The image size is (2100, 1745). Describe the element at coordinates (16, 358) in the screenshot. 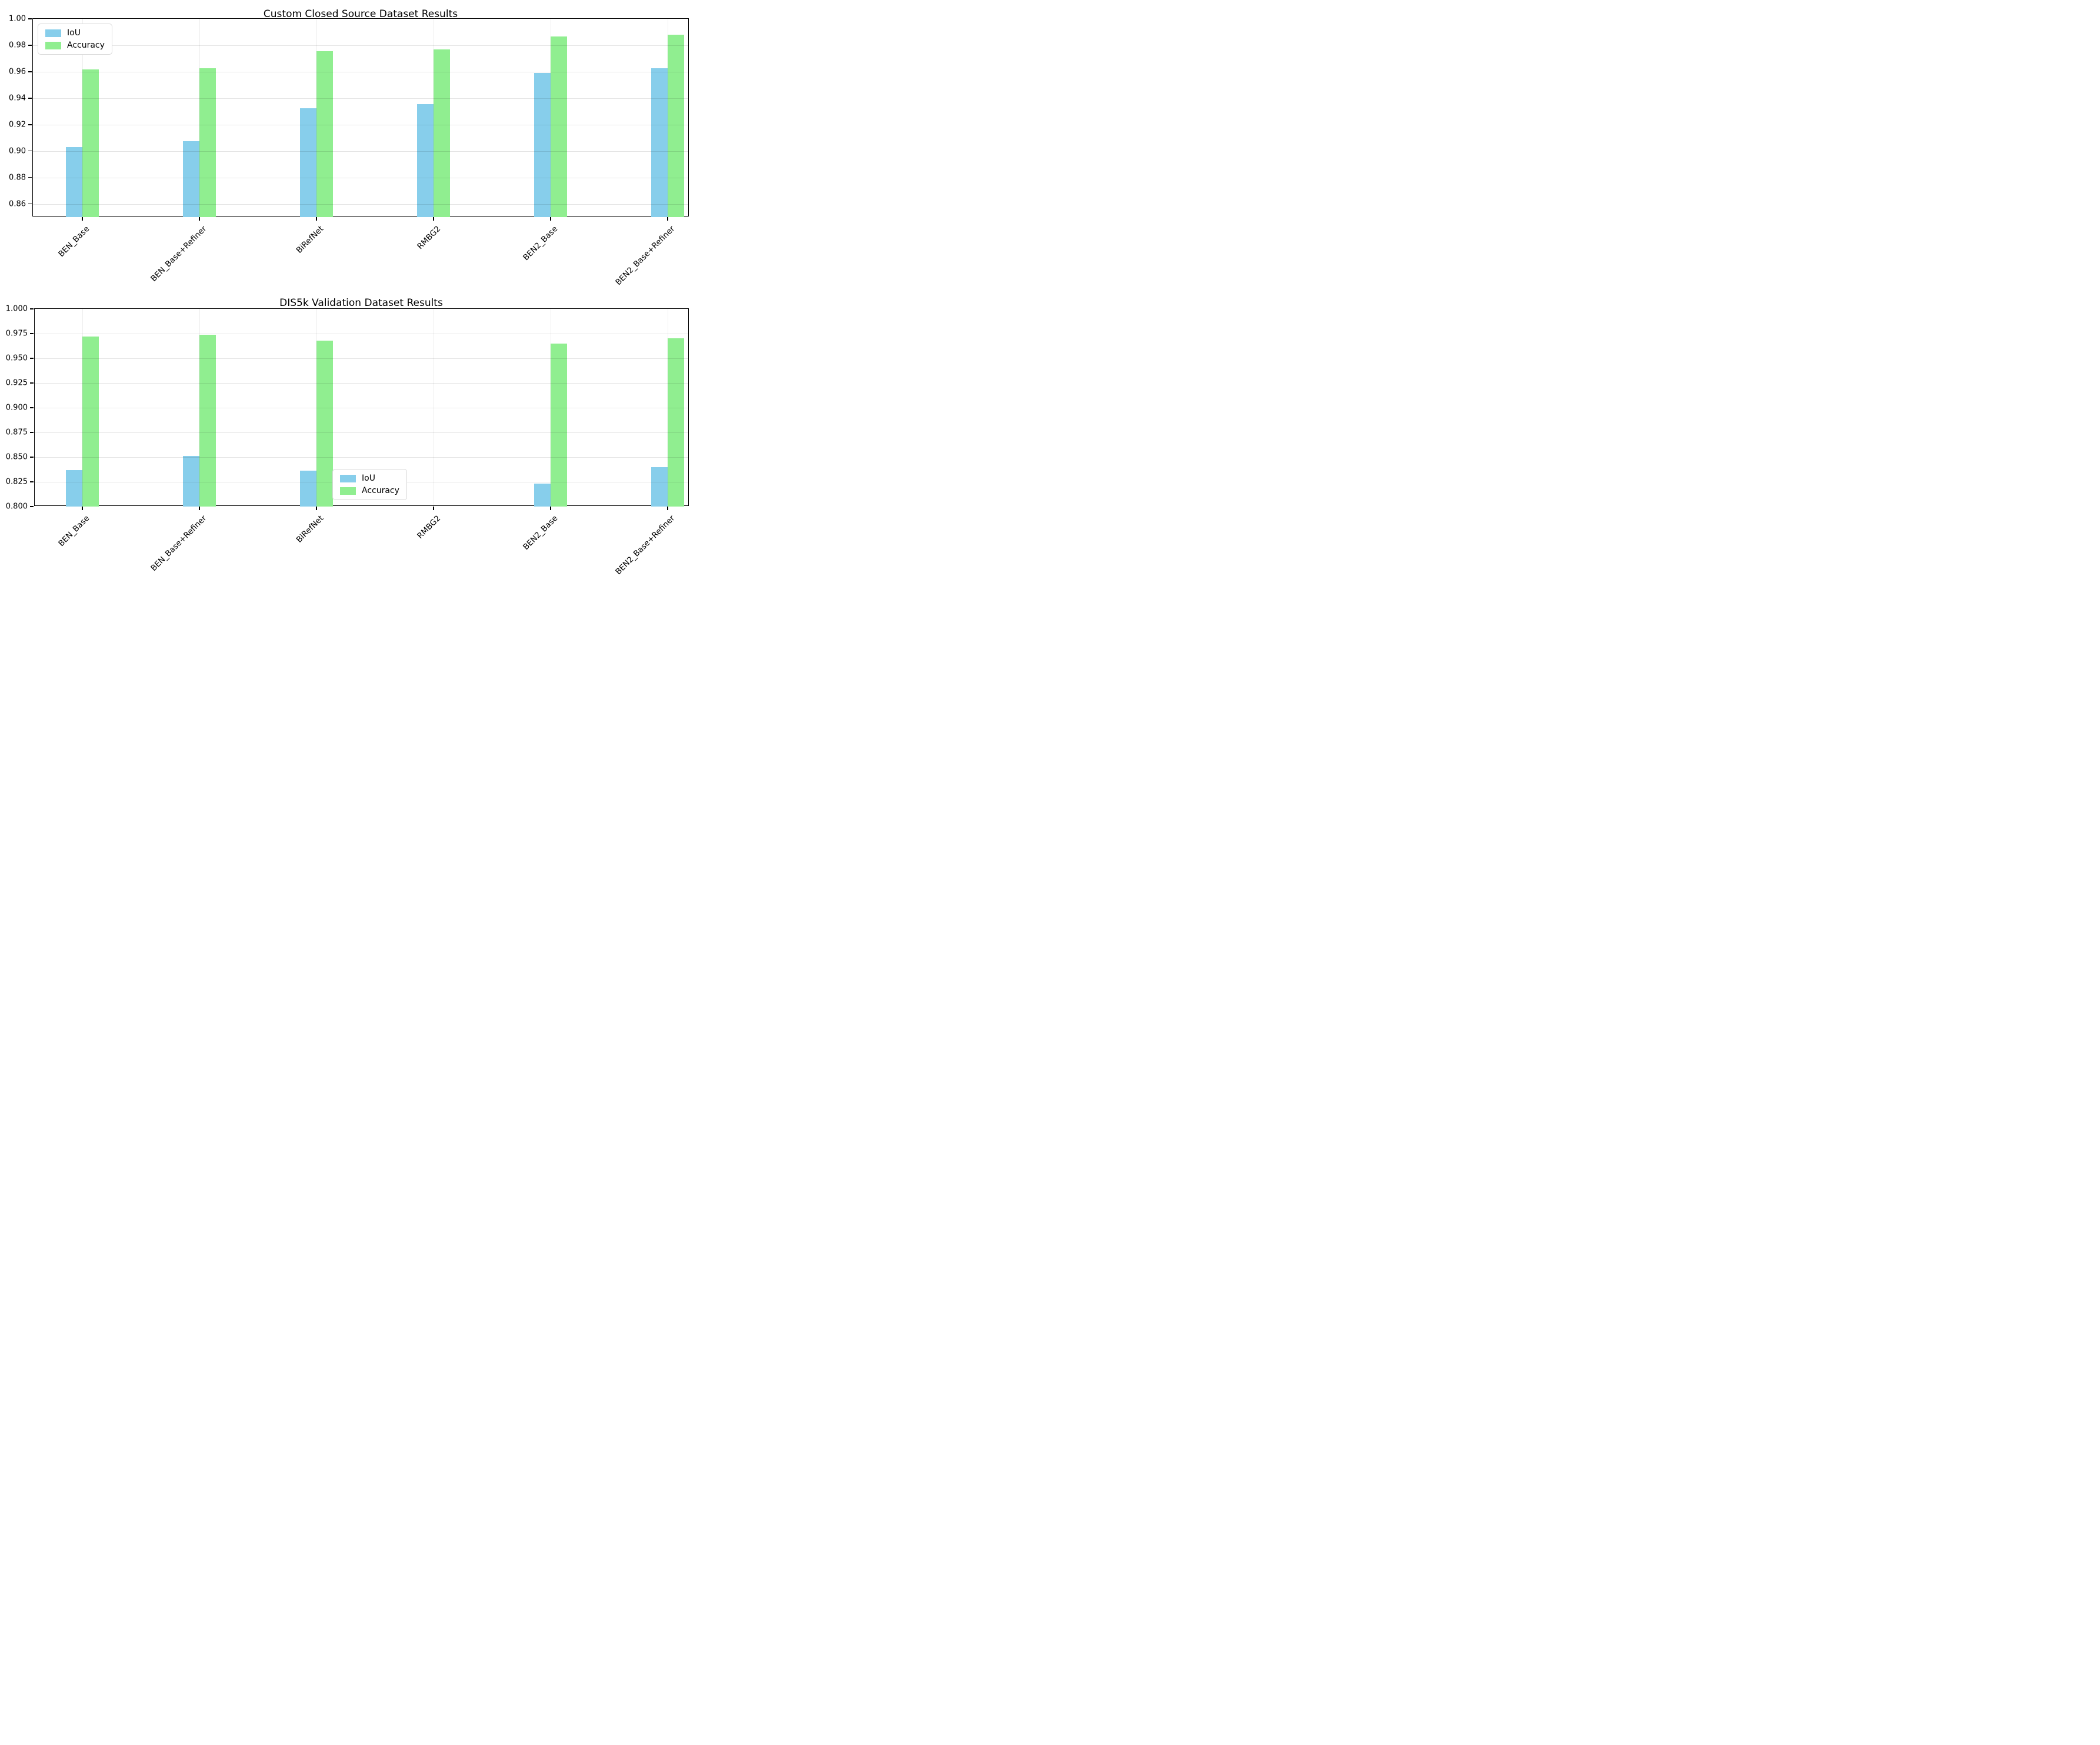

I see `ytick-label: 0.950` at that location.